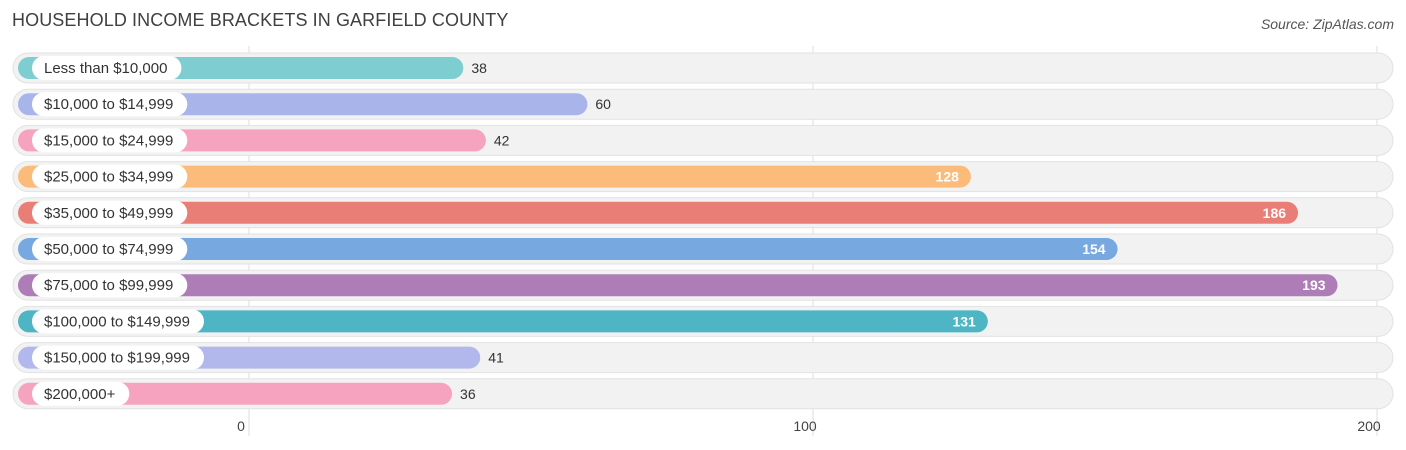 The height and width of the screenshot is (450, 1406). I want to click on value-label: 131, so click(964, 321).